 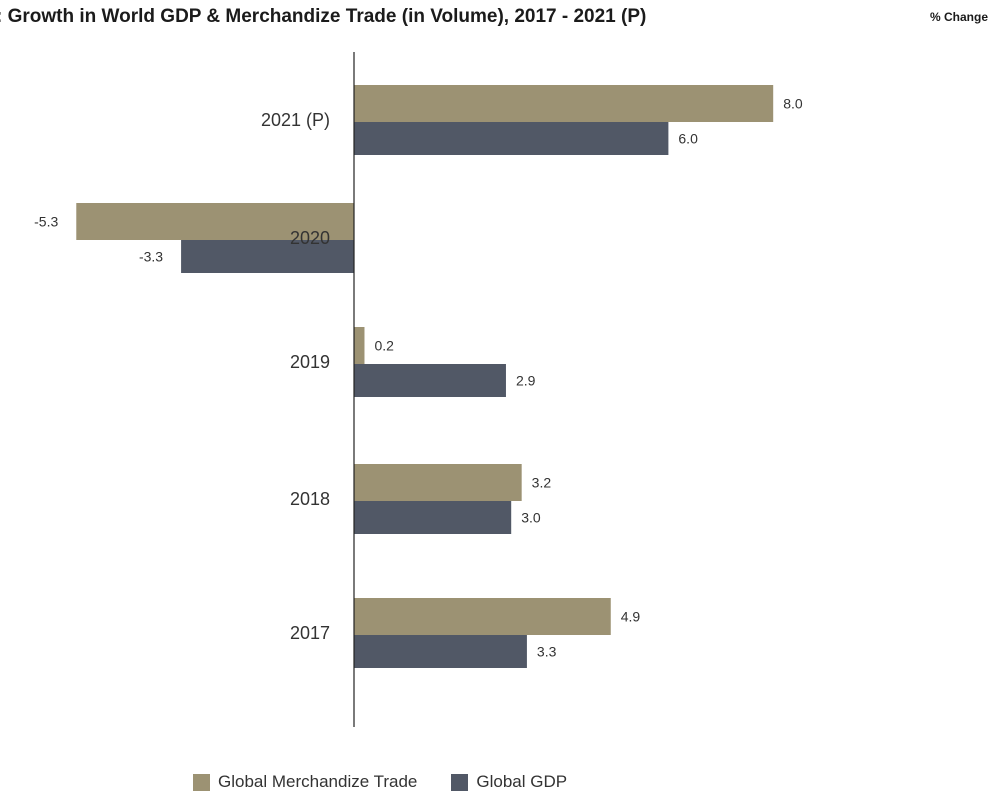 I want to click on category-label-2020: 2020, so click(x=310, y=238).